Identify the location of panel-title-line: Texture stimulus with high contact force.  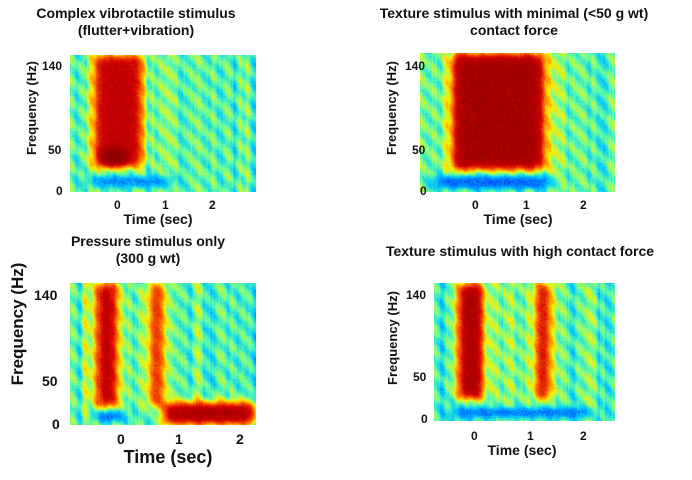
(520, 251).